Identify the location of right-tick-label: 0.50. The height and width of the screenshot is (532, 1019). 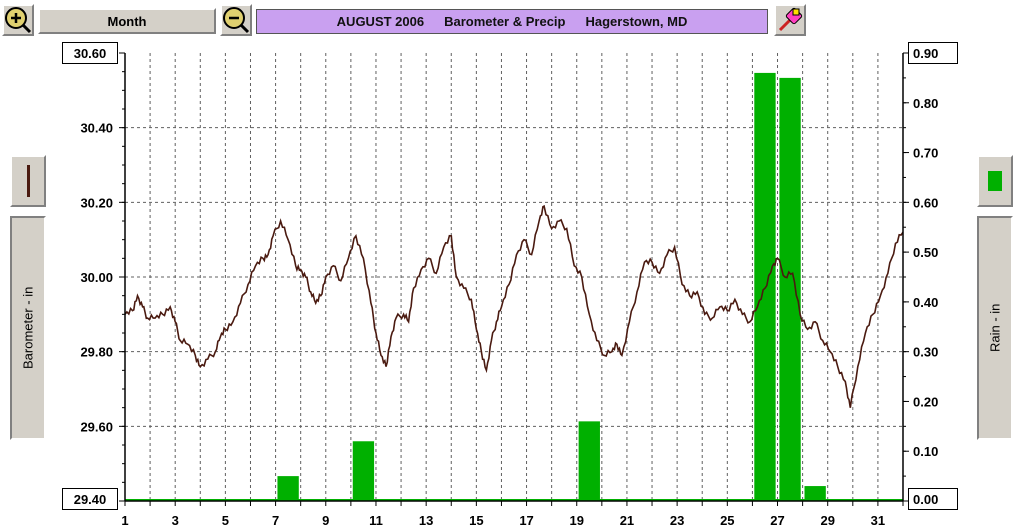
(925, 252).